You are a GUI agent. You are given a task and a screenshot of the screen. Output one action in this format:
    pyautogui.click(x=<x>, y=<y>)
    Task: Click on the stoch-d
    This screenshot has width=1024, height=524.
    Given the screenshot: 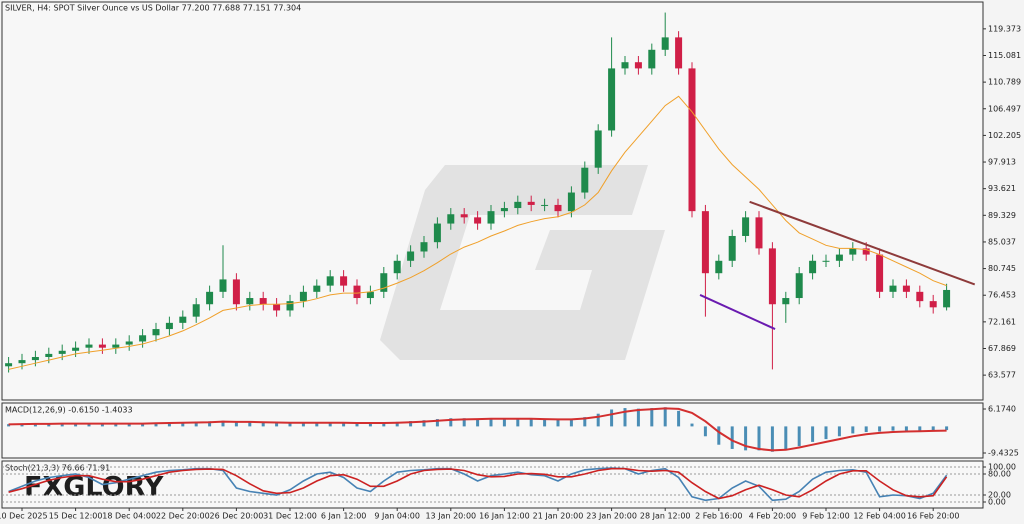 What is the action you would take?
    pyautogui.click(x=478, y=483)
    